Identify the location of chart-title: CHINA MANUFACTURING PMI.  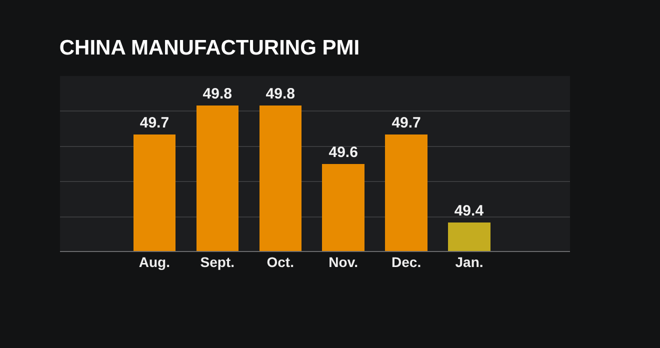
(209, 48).